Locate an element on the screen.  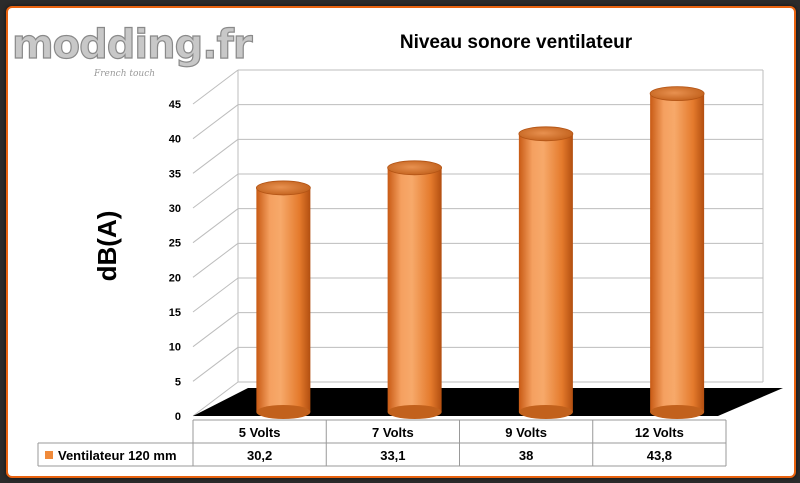
data-label: 38 is located at coordinates (526, 455).